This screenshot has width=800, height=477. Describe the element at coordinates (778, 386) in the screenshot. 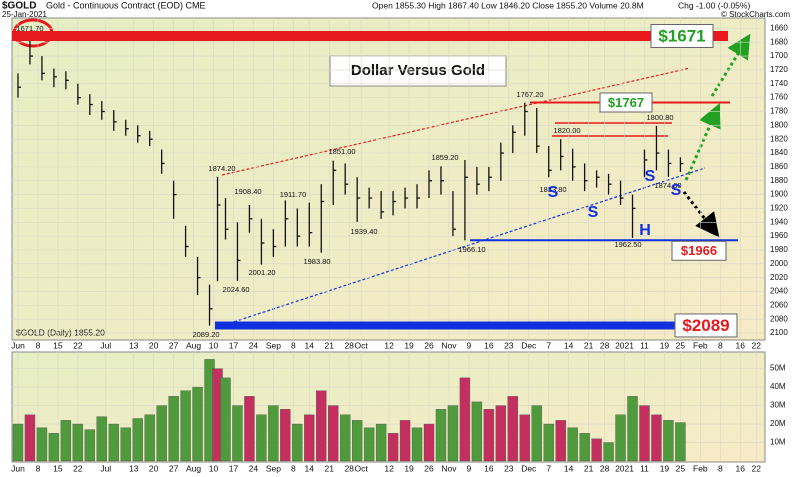

I see `volume-tick-label: 40M` at that location.